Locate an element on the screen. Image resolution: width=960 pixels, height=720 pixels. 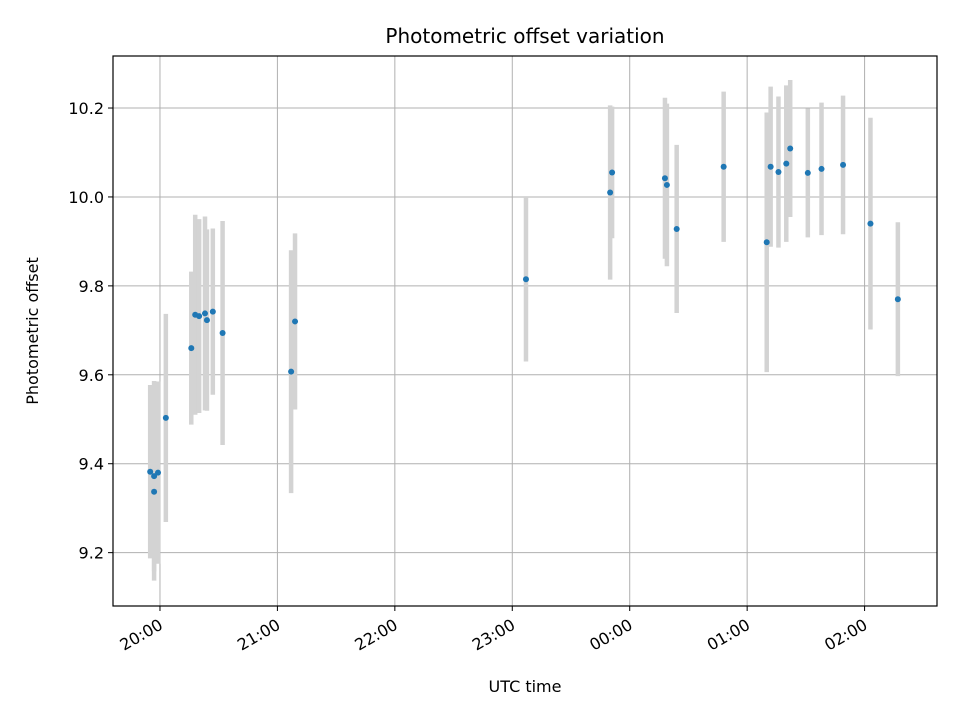
x-axis-ticks: 20:00 21:00 22:00 23:00 00:00 01:00 02:00 is located at coordinates (494, 630).